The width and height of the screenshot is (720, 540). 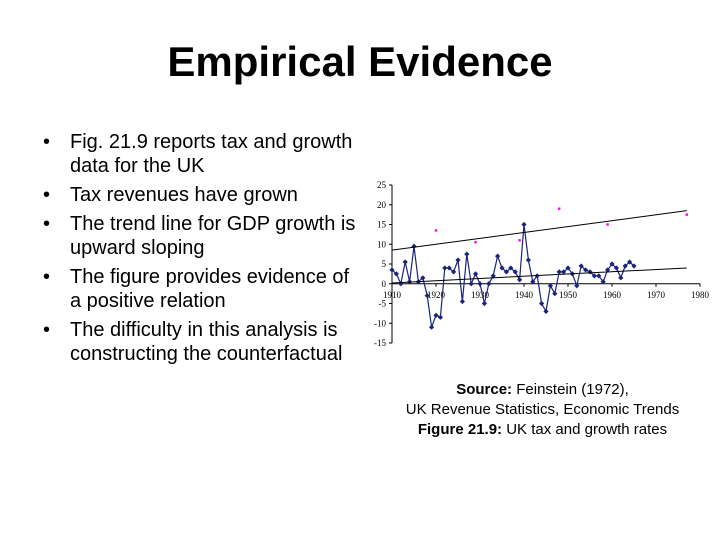 I want to click on y-tick-label: -5, so click(x=383, y=304).